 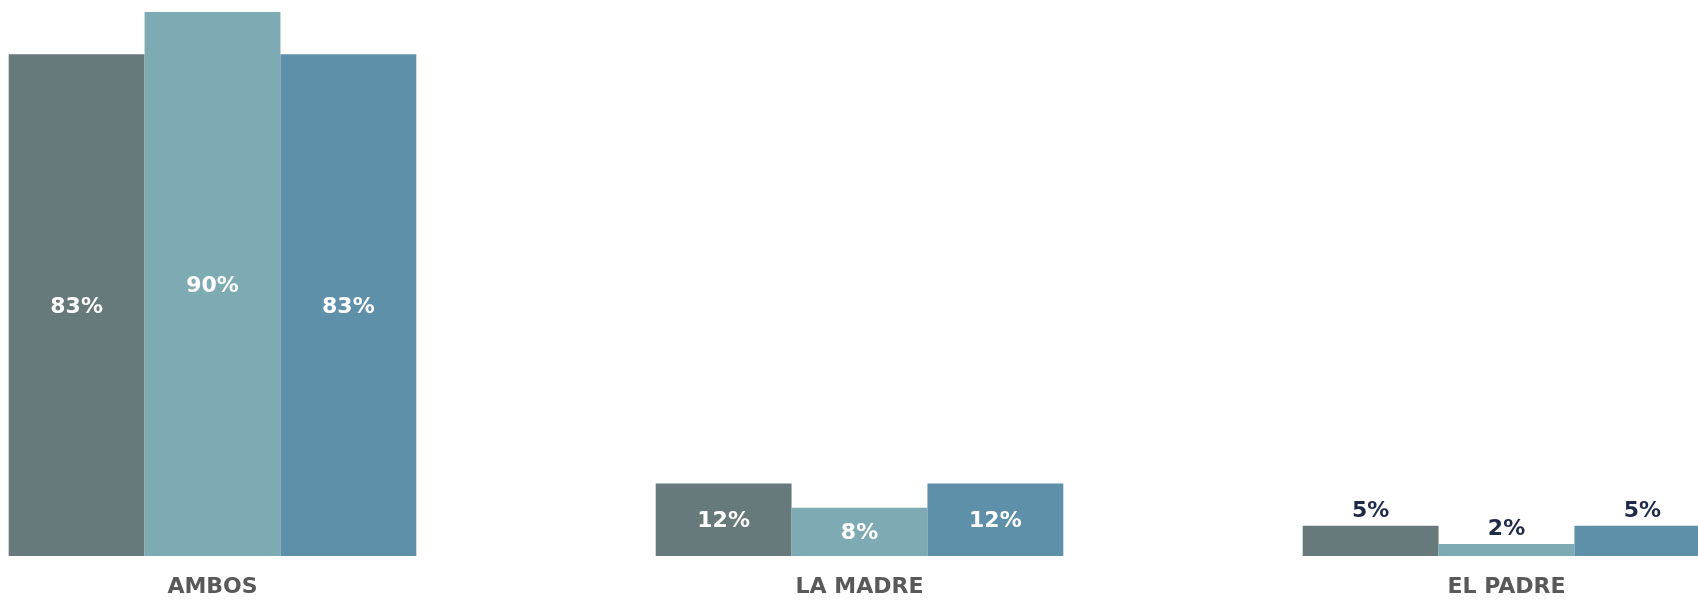 What do you see at coordinates (859, 585) in the screenshot?
I see `x-tick-label: LA MADRE` at bounding box center [859, 585].